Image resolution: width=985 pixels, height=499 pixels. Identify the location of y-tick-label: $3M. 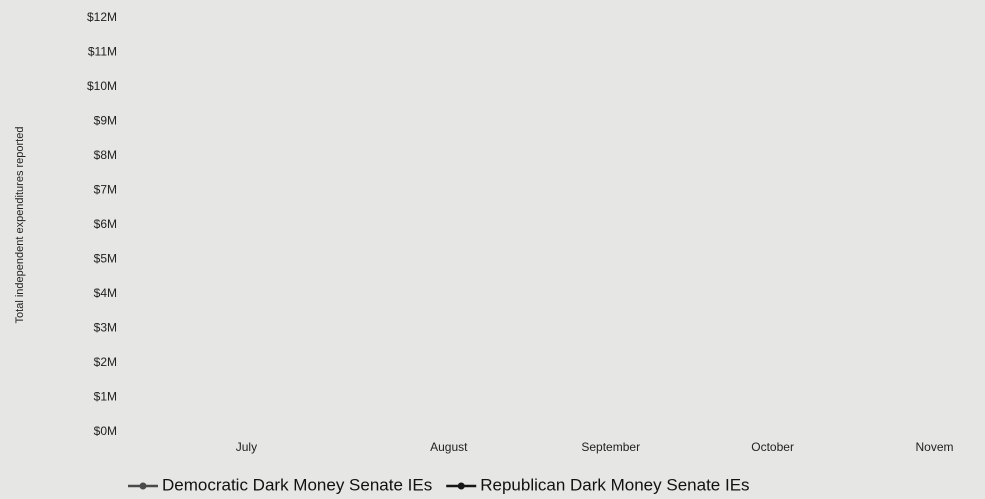
(105, 328).